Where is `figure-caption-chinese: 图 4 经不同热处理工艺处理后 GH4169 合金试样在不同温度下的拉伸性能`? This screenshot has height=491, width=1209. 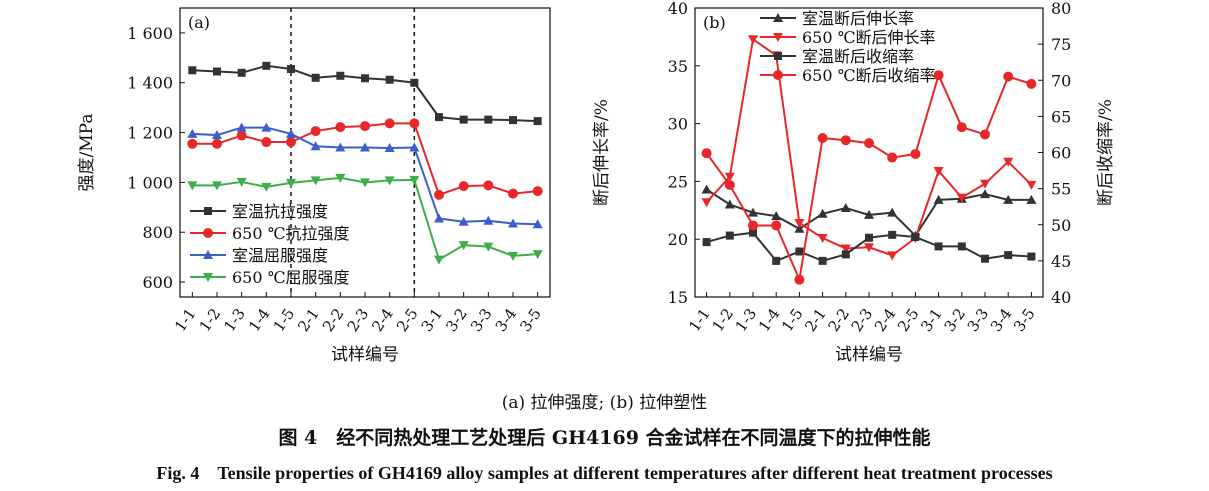
figure-caption-chinese: 图 4 经不同热处理工艺处理后 GH4169 合金试样在不同温度下的拉伸性能 is located at coordinates (604, 438).